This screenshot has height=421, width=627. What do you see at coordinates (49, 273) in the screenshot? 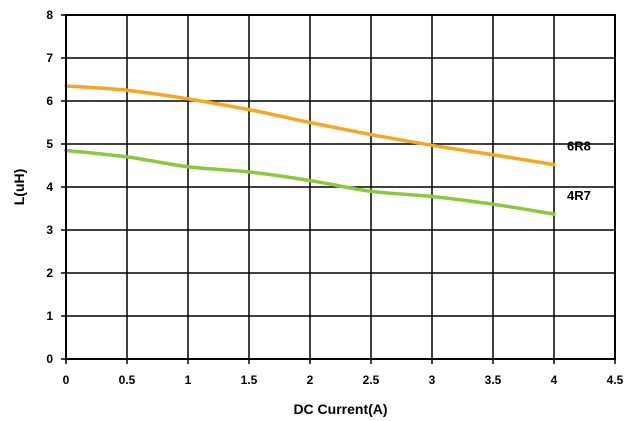
I see `y-tick-label: 2` at bounding box center [49, 273].